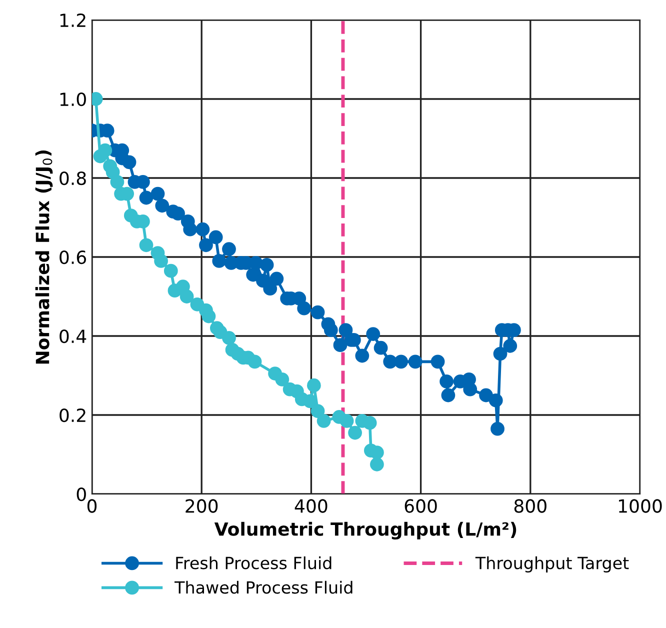 Image resolution: width=666 pixels, height=628 pixels. I want to click on y-tick-label: 1.2, so click(73, 20).